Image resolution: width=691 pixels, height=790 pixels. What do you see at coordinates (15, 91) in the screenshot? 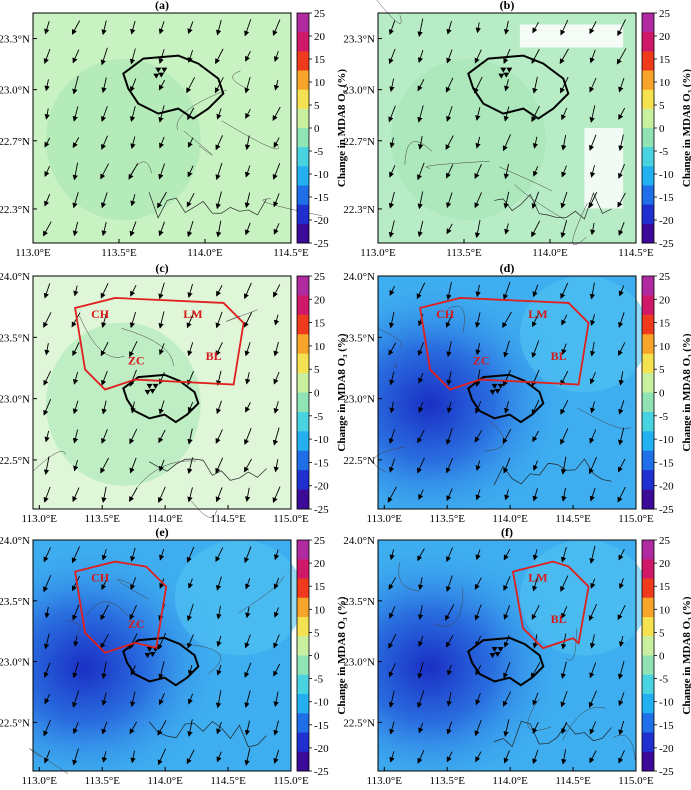
I see `y-tick-label: 23.0°N` at bounding box center [15, 91].